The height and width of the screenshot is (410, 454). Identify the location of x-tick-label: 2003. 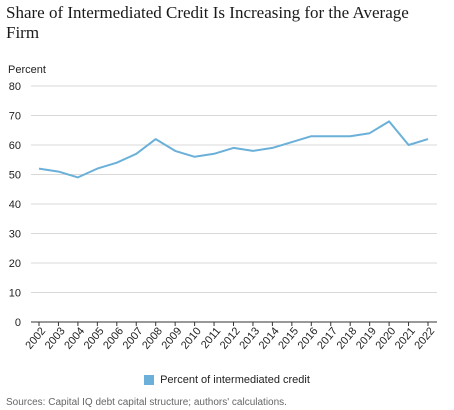
(55, 338).